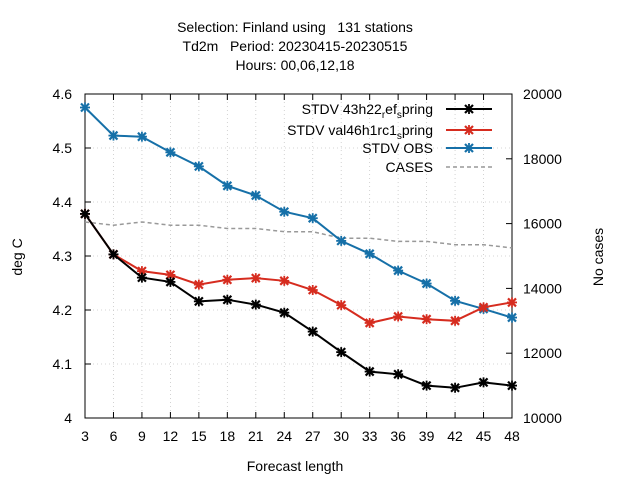 The height and width of the screenshot is (480, 640). Describe the element at coordinates (63, 148) in the screenshot. I see `y-tick-label: 4.5` at that location.